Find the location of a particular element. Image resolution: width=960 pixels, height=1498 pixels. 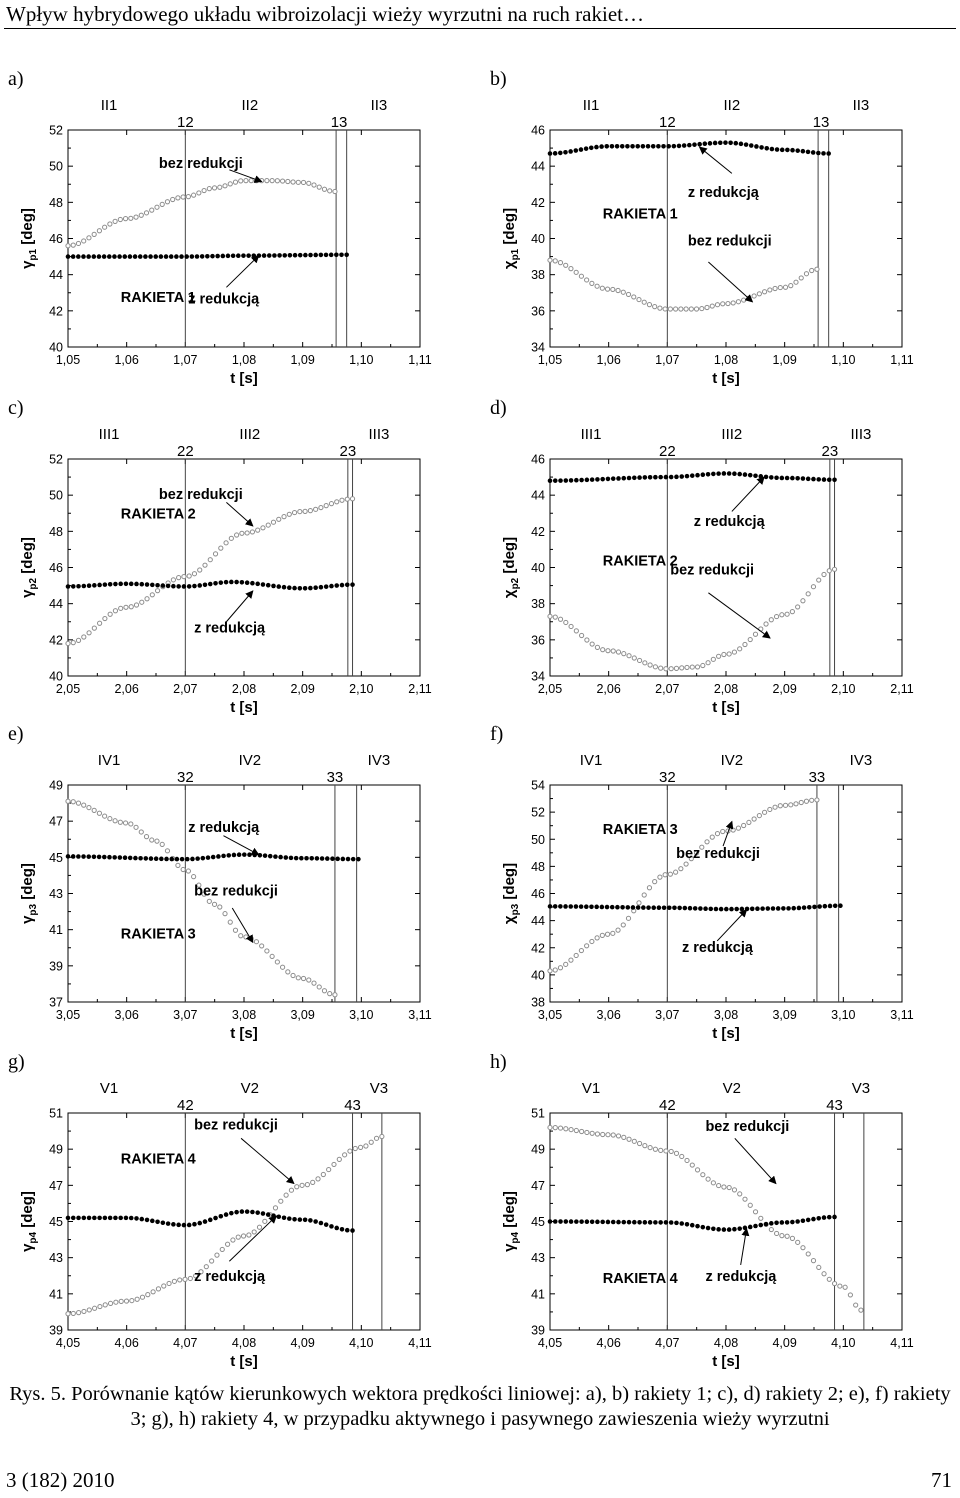

x-tick-label: 2,05 is located at coordinates (550, 689).